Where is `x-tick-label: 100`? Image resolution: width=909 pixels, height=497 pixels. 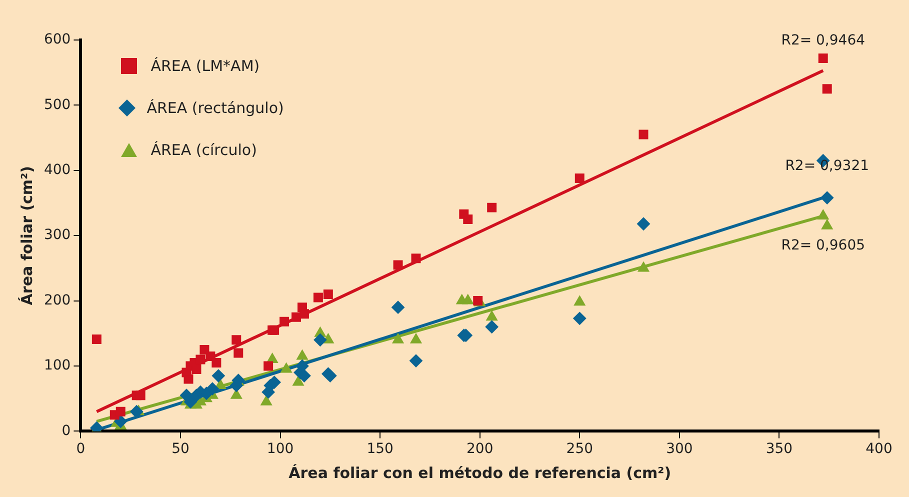
x-tick-label: 100 is located at coordinates (280, 449).